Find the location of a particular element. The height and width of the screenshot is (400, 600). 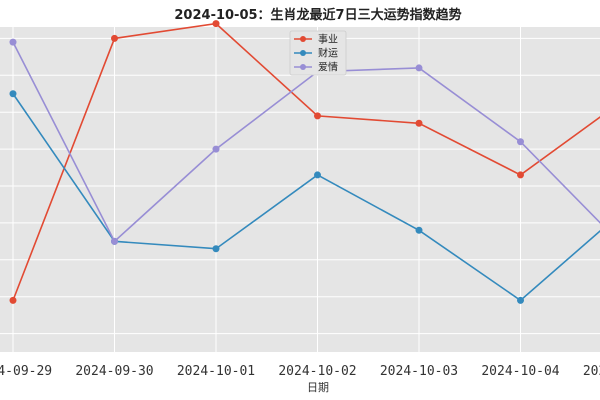

legend-box is located at coordinates (318, 53).